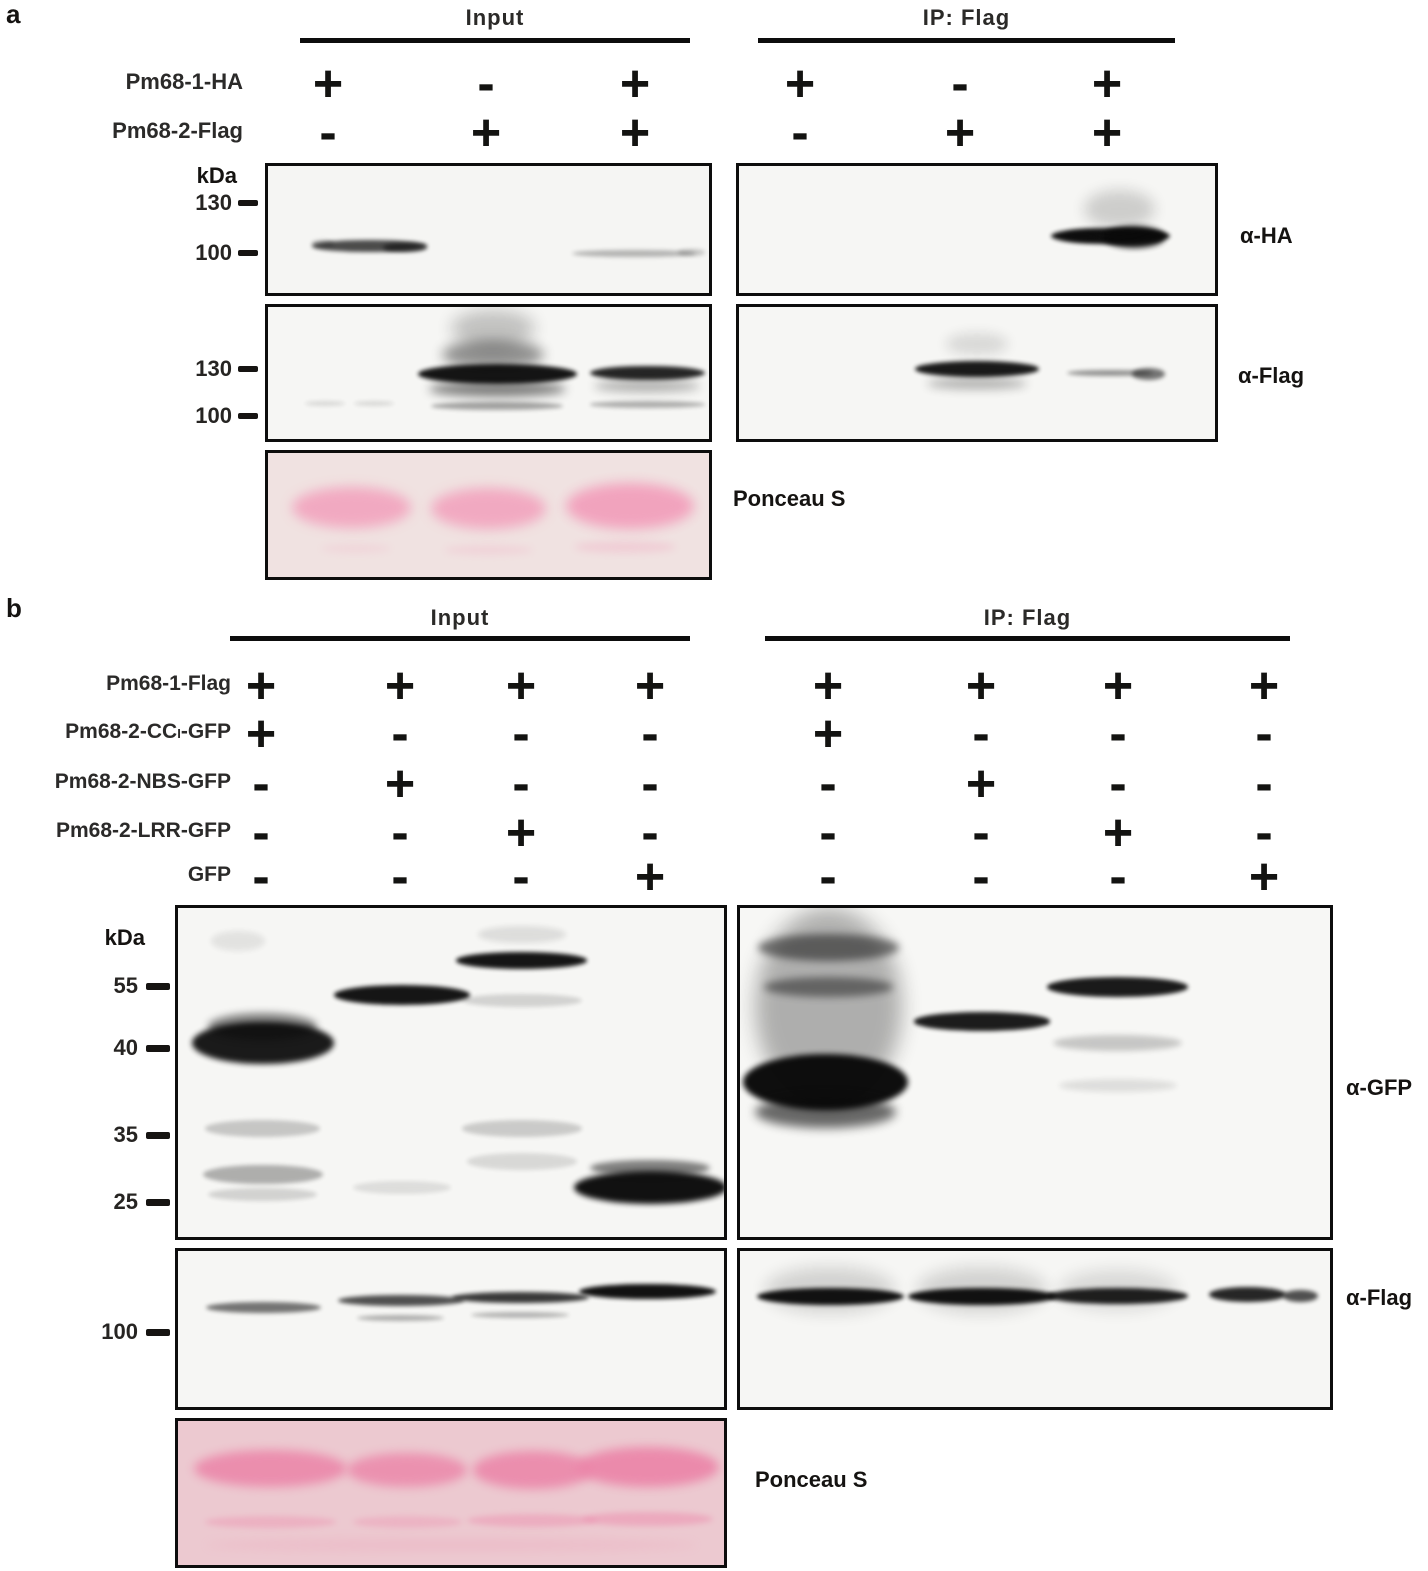 The width and height of the screenshot is (1428, 1571). I want to click on panel-b-input-header-line, so click(460, 638).